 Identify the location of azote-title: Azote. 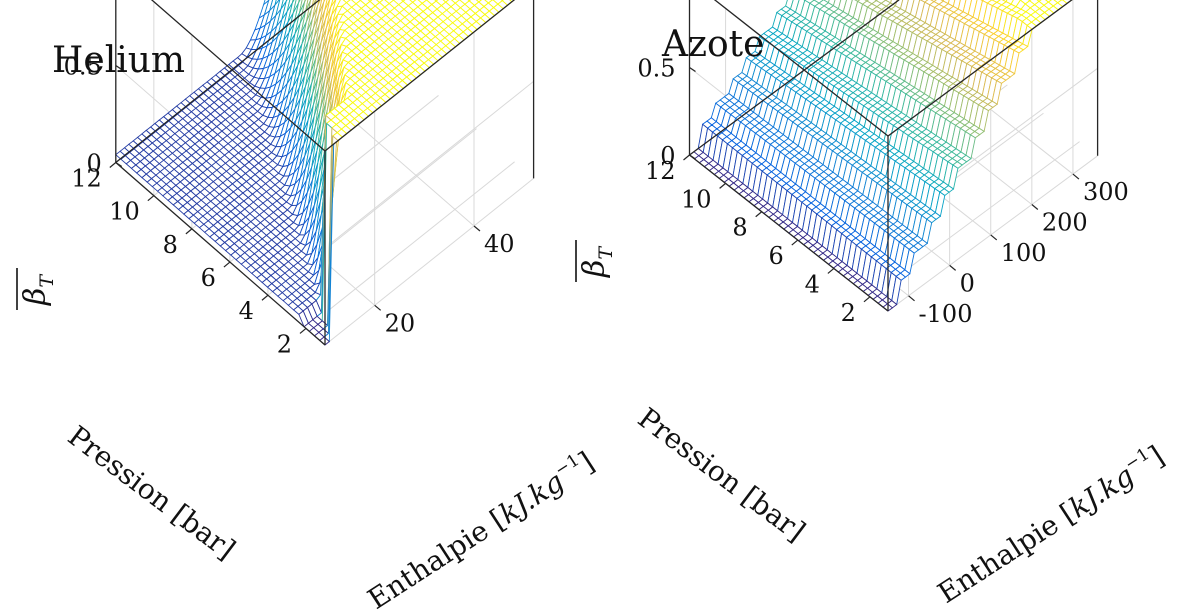
(712, 44).